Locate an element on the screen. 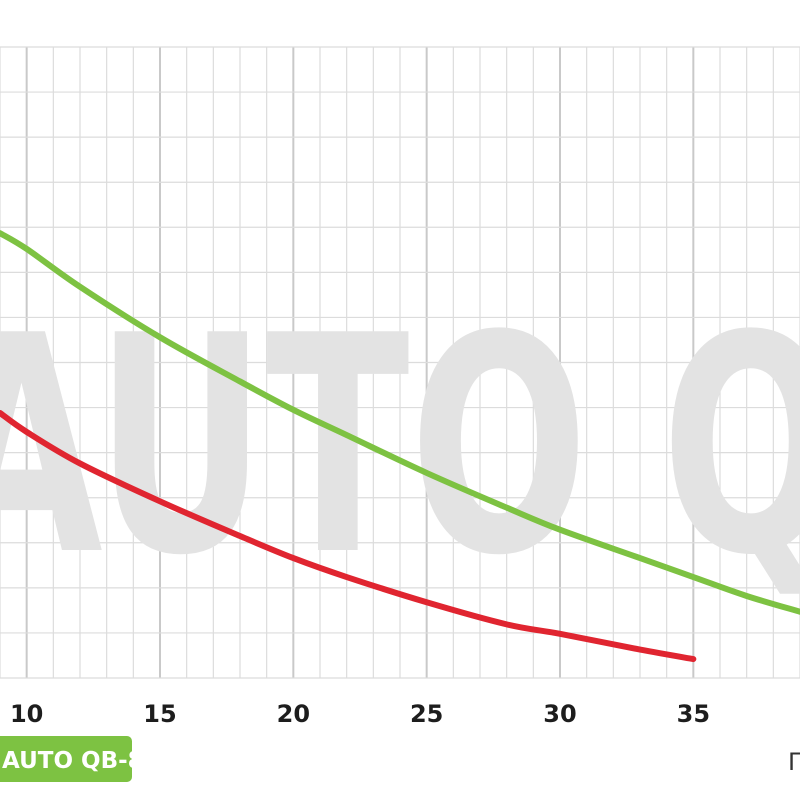  x-tick-label: 25 is located at coordinates (426, 714).